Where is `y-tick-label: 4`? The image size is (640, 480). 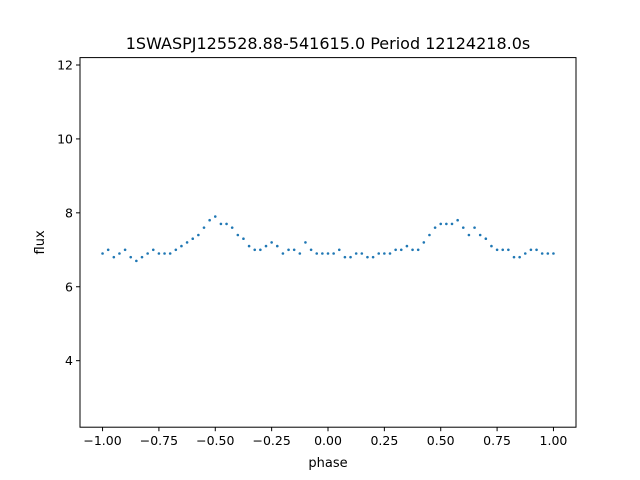 y-tick-label: 4 is located at coordinates (69, 360).